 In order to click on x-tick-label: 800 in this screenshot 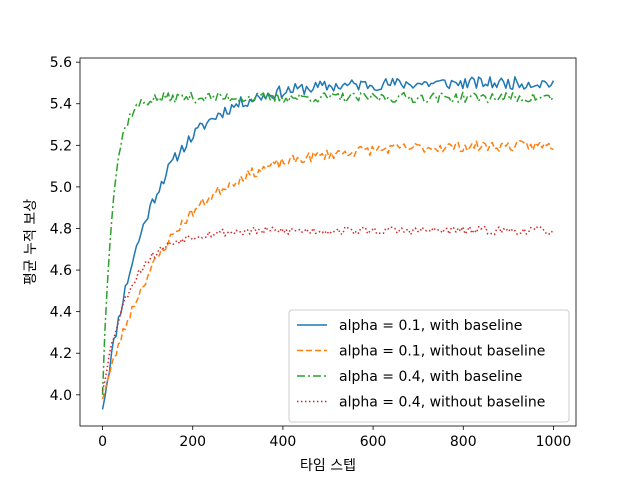, I will do `click(463, 442)`.